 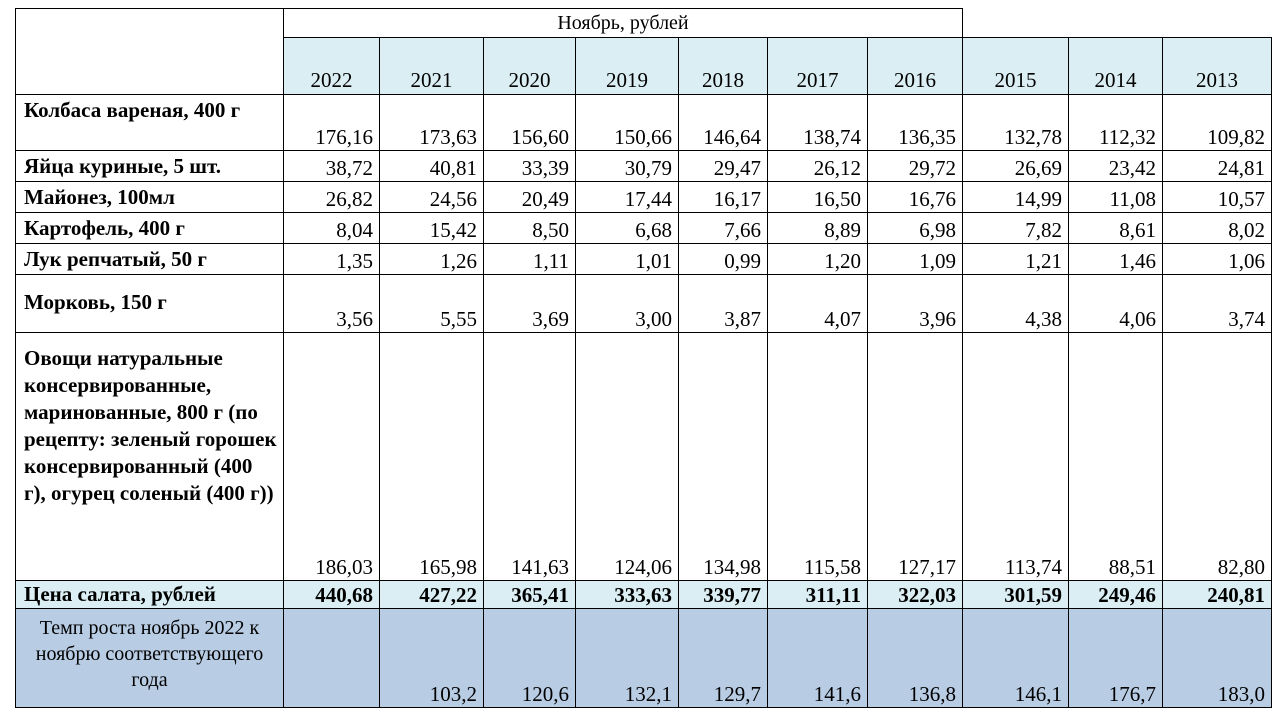 What do you see at coordinates (1016, 456) in the screenshot?
I see `price-cell: 113,74` at bounding box center [1016, 456].